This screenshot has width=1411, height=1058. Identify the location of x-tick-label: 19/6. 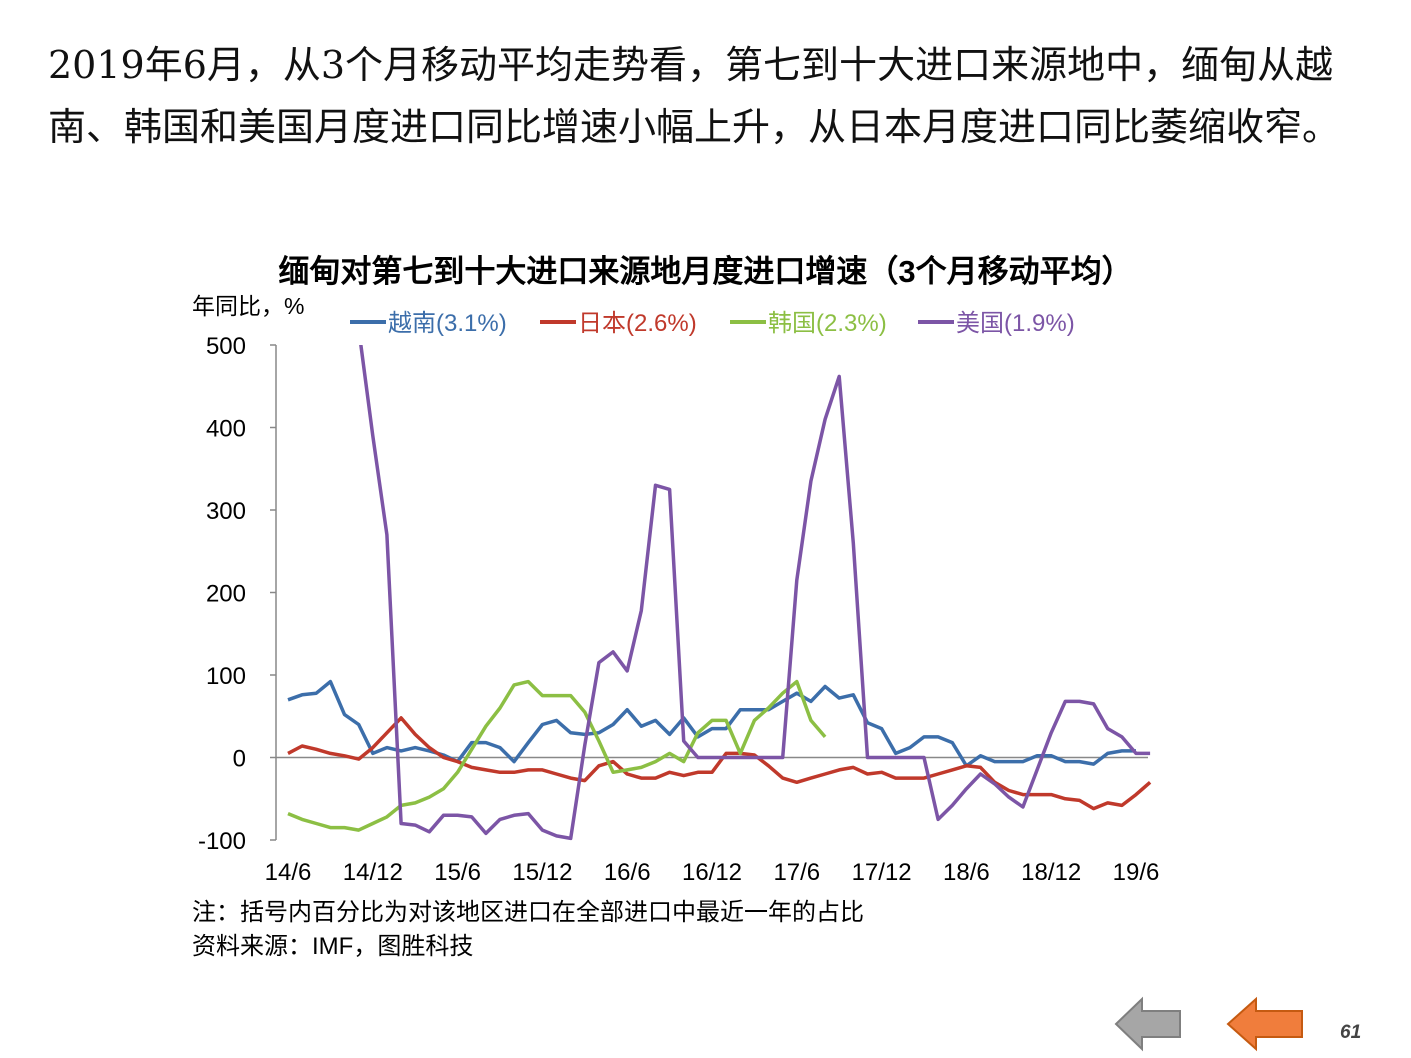
(1136, 872).